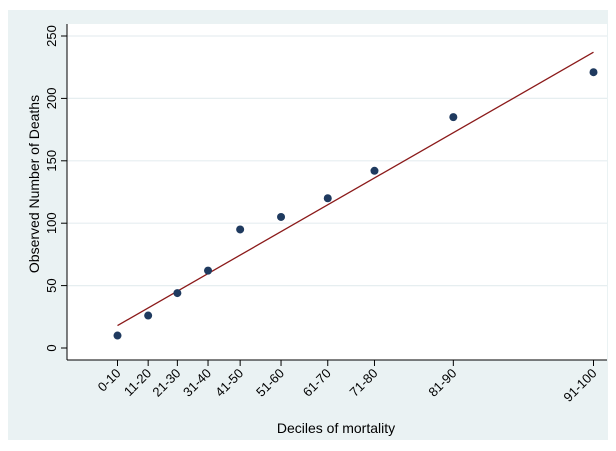  I want to click on x-tick-label: 51-60, so click(270, 383).